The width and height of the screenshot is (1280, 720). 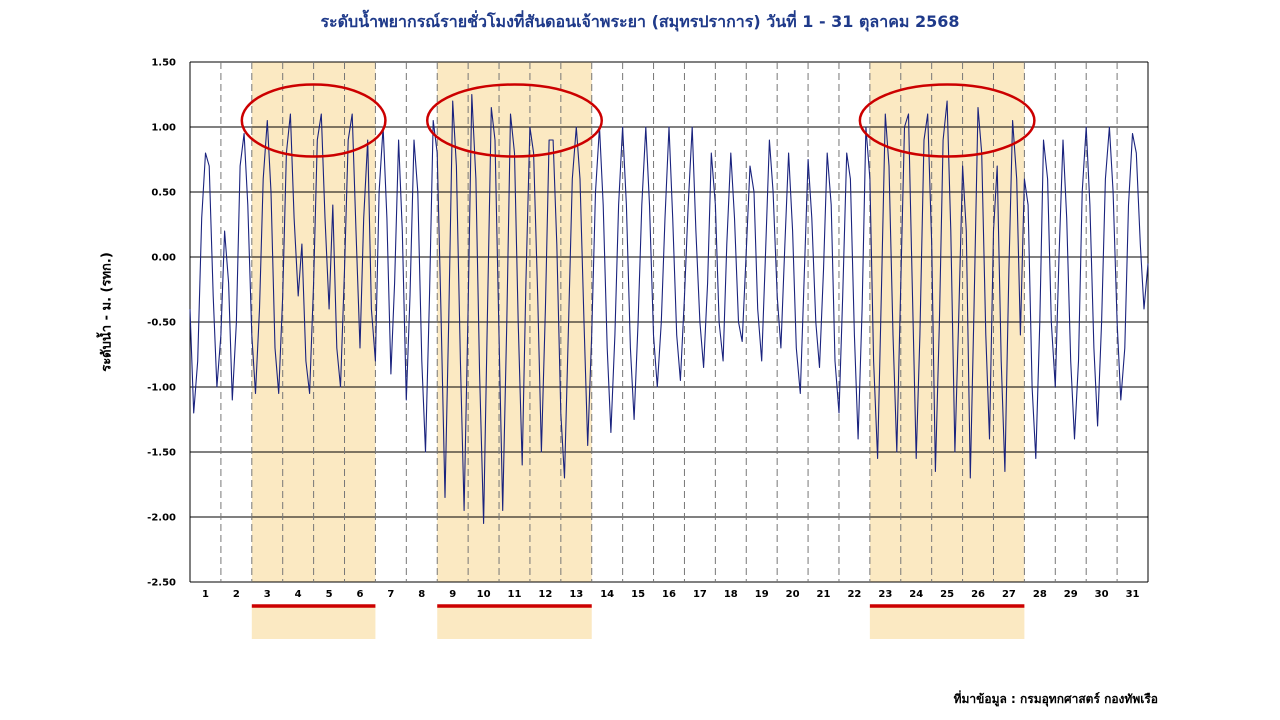 I want to click on x-tick-label: 1, so click(x=205, y=594).